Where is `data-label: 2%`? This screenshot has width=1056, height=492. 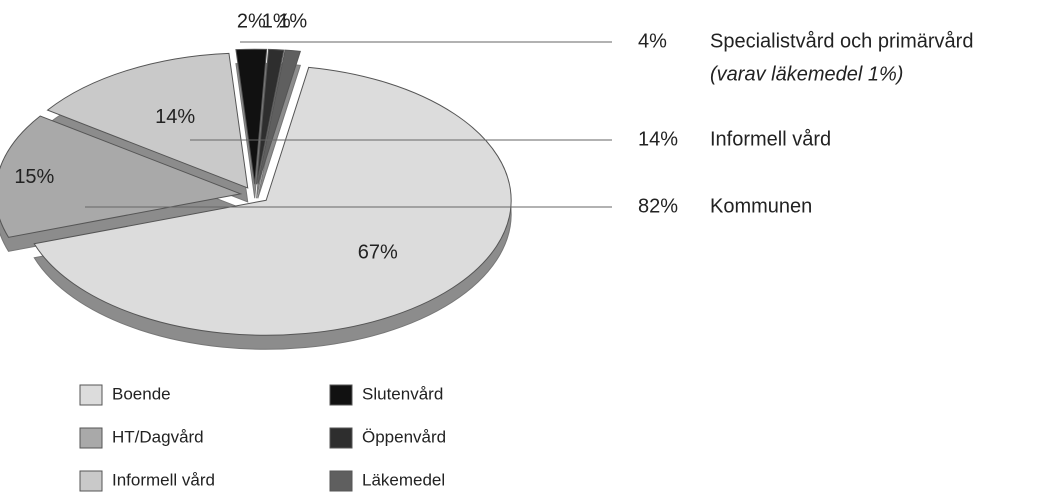 data-label: 2% is located at coordinates (251, 21).